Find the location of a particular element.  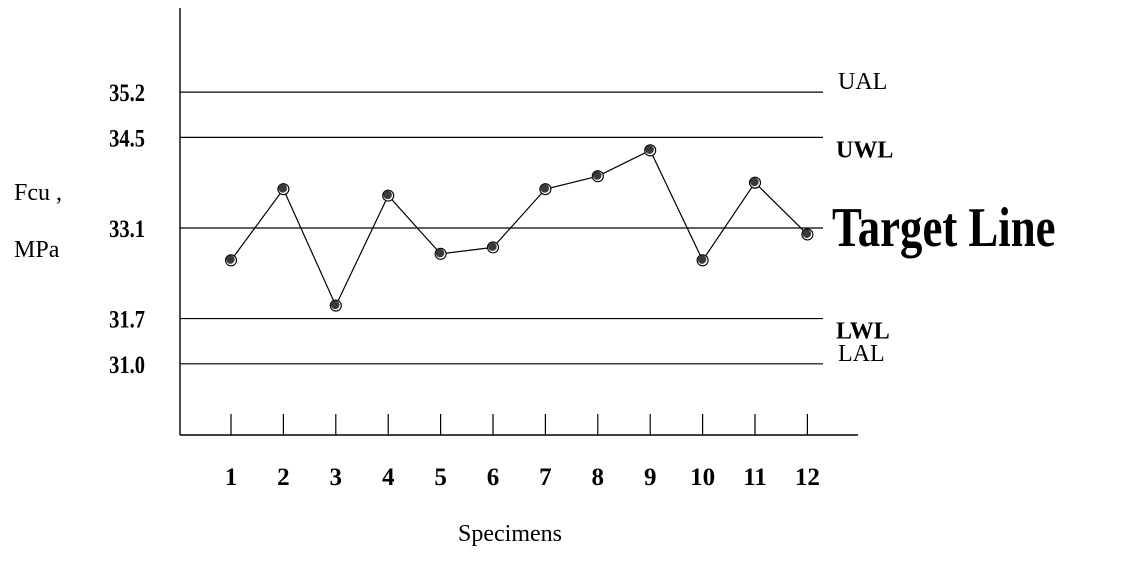

x-tick-label: 6 is located at coordinates (493, 477).